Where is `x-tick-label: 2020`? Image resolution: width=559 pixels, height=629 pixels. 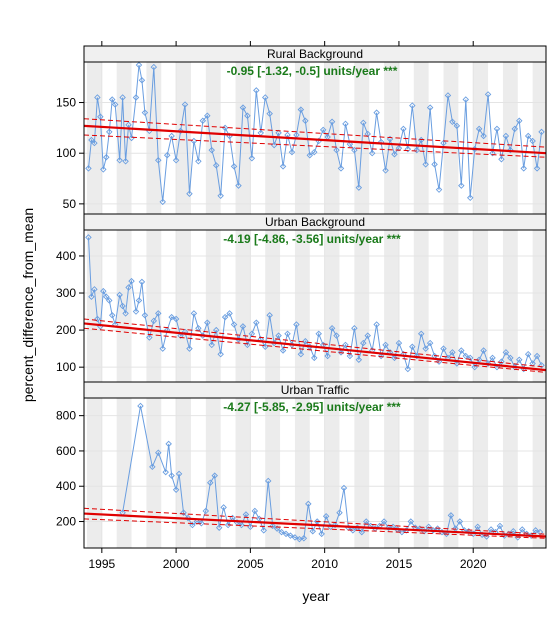
x-tick-label: 2020 is located at coordinates (473, 564).